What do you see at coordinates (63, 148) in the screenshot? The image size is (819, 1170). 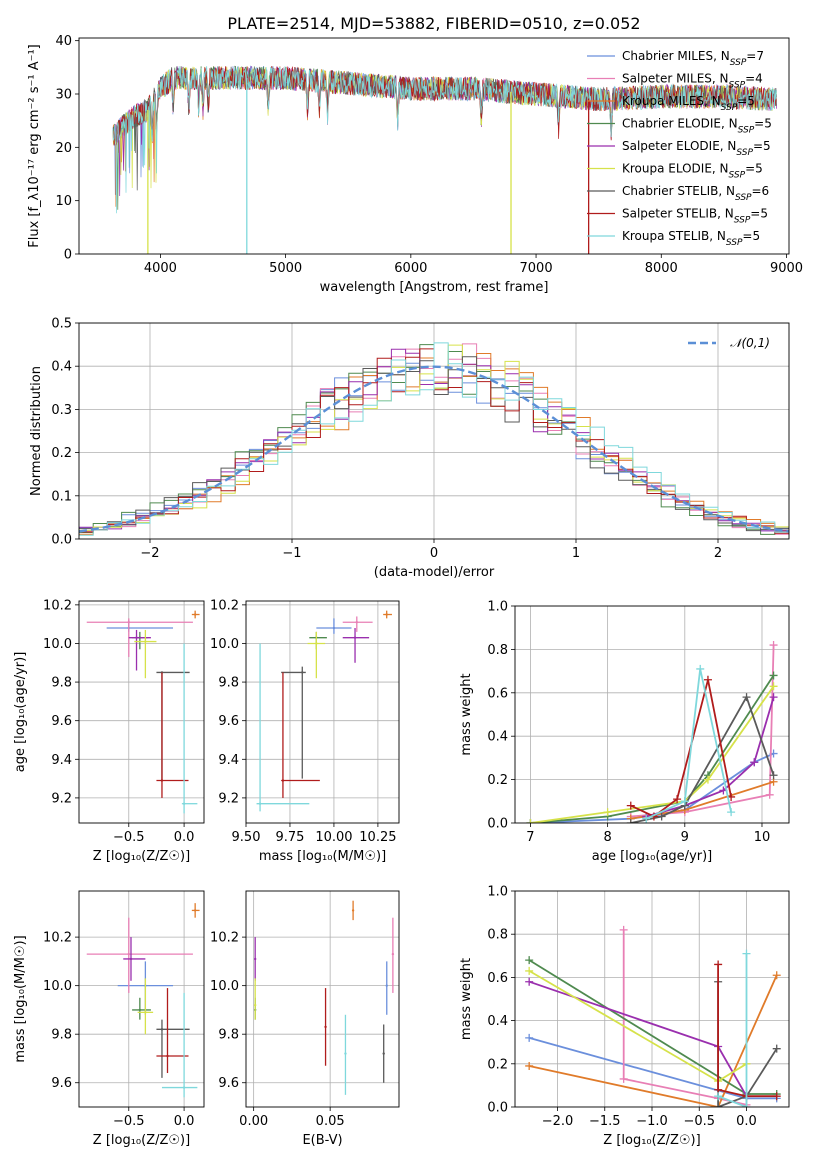 I see `y-tick-label: 20` at bounding box center [63, 148].